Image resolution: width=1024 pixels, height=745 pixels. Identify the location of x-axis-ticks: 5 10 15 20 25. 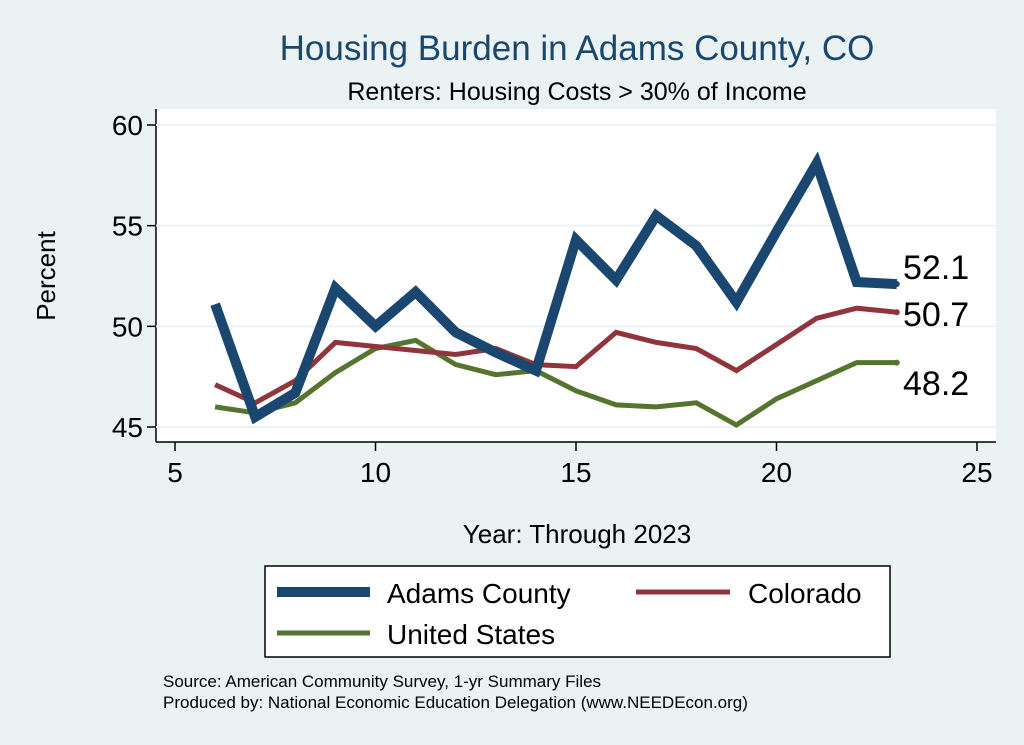
(580, 465).